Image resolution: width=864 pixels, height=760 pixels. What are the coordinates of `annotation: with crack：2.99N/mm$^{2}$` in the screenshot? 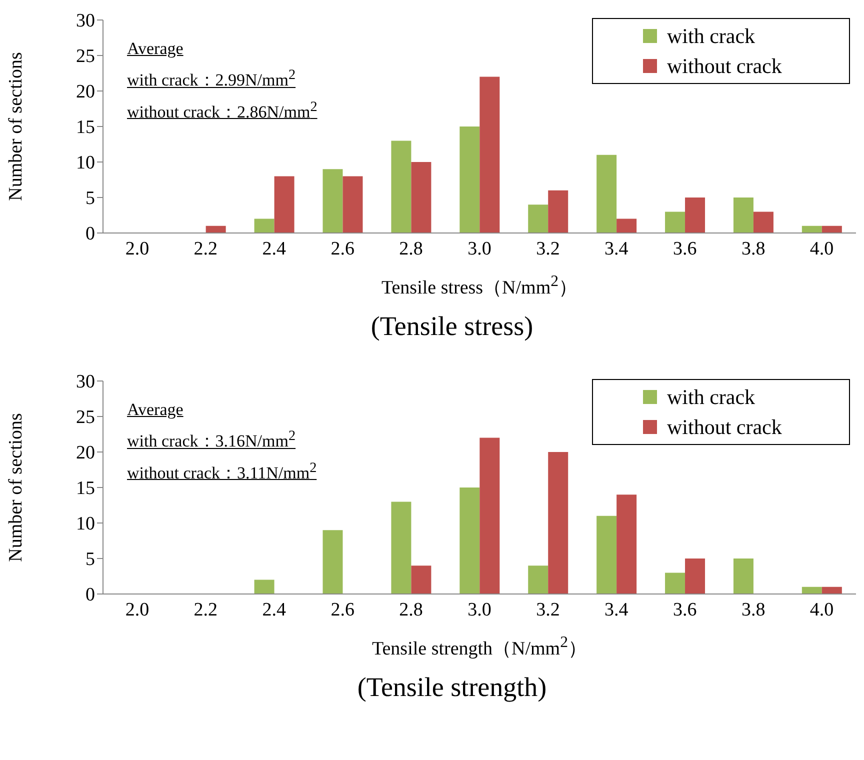 It's located at (212, 79).